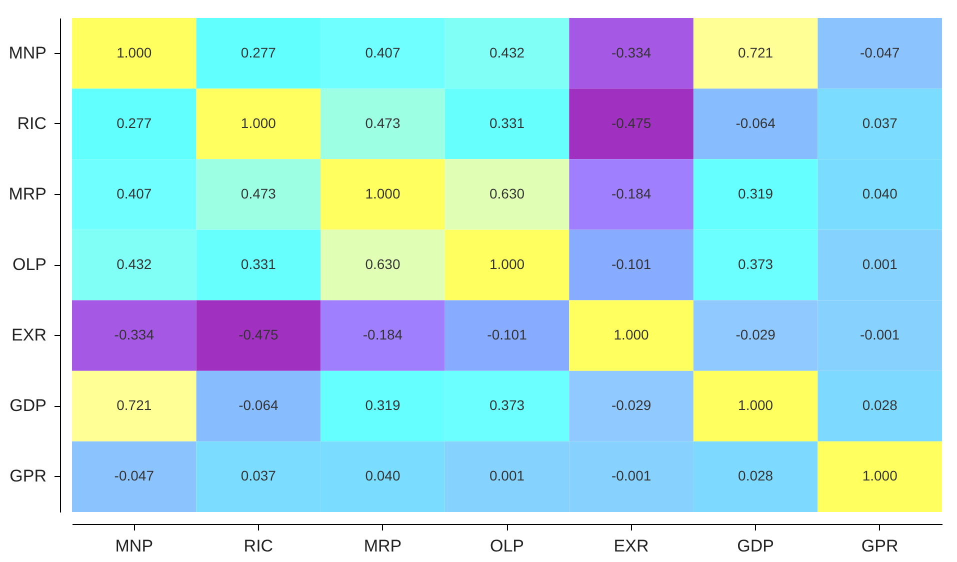  What do you see at coordinates (27, 52) in the screenshot?
I see `y-tick-label: MNP` at bounding box center [27, 52].